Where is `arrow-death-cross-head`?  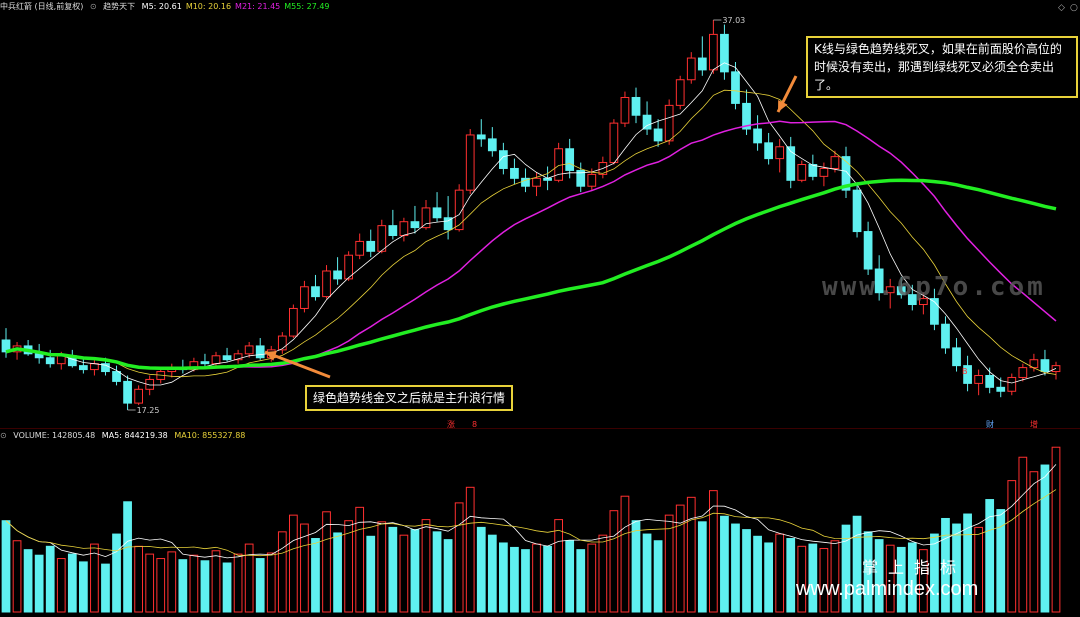
arrow-death-cross-head is located at coordinates (783, 106).